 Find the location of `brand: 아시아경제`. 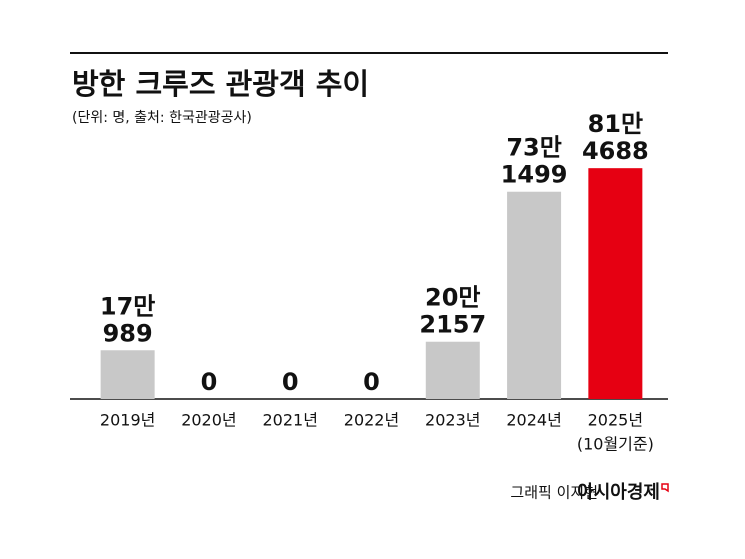

brand: 아시아경제 is located at coordinates (618, 492).